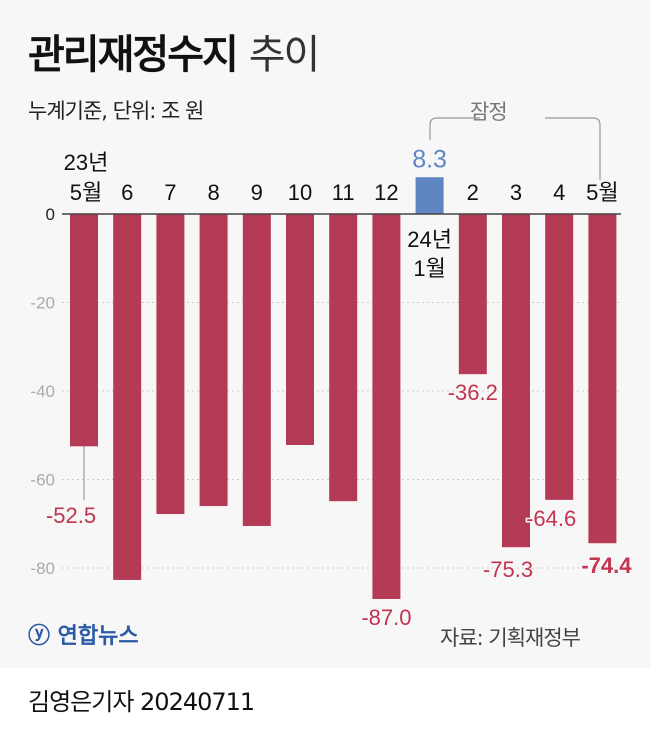 Image resolution: width=650 pixels, height=735 pixels. Describe the element at coordinates (429, 268) in the screenshot. I see `x-tick-label: 1월` at that location.